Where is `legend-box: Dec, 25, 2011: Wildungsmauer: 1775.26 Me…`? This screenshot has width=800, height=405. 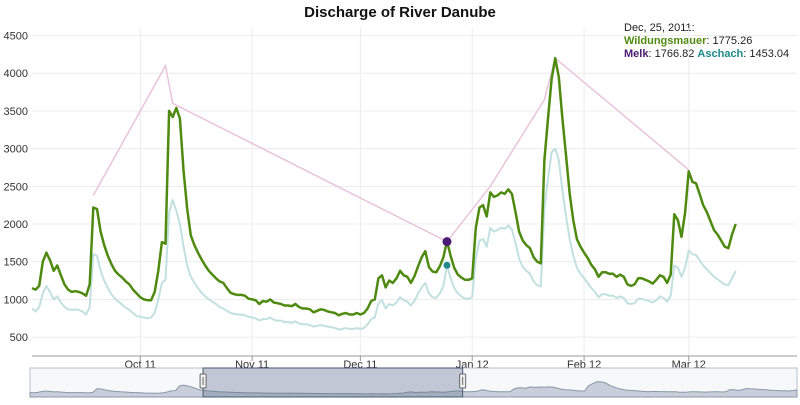
legend-box: Dec, 25, 2011: Wildungsmauer: 1775.26 Me… is located at coordinates (706, 41).